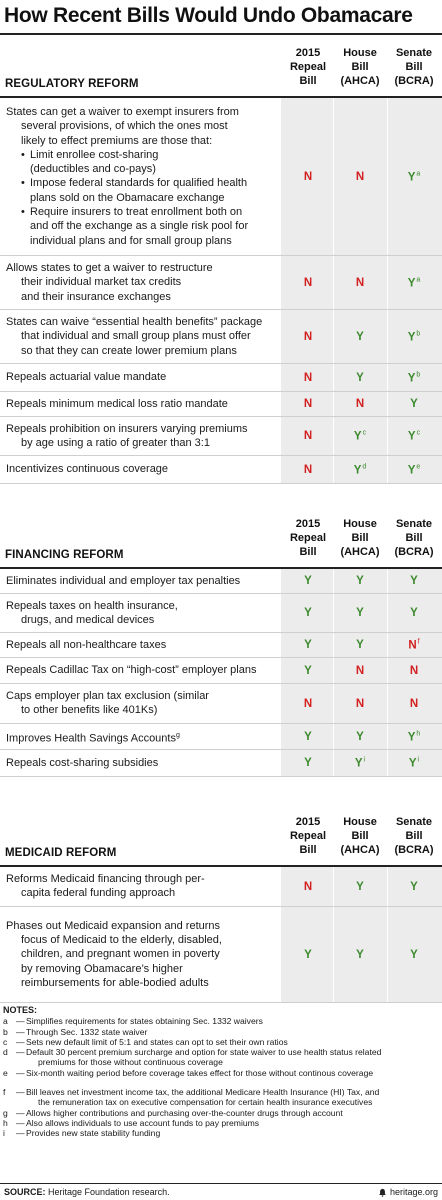 This screenshot has height=1200, width=442. What do you see at coordinates (382, 1192) in the screenshot?
I see `bell-icon` at bounding box center [382, 1192].